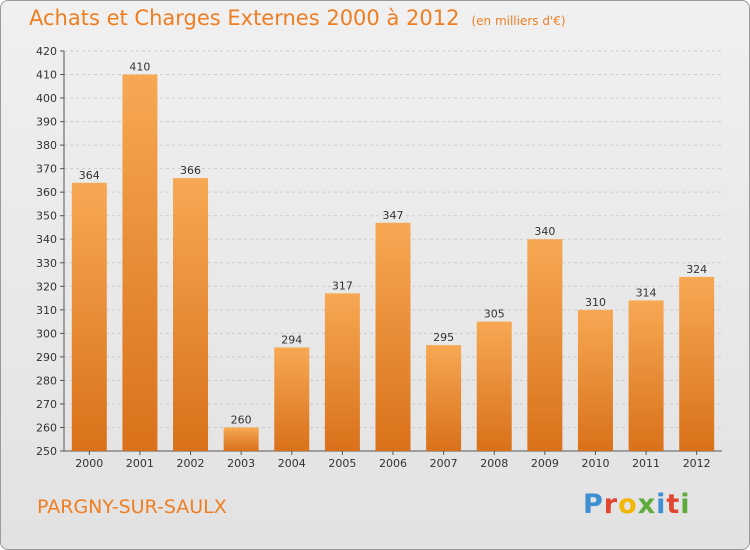 This screenshot has width=750, height=550. What do you see at coordinates (342, 463) in the screenshot?
I see `x-tick-label: 2005` at bounding box center [342, 463].